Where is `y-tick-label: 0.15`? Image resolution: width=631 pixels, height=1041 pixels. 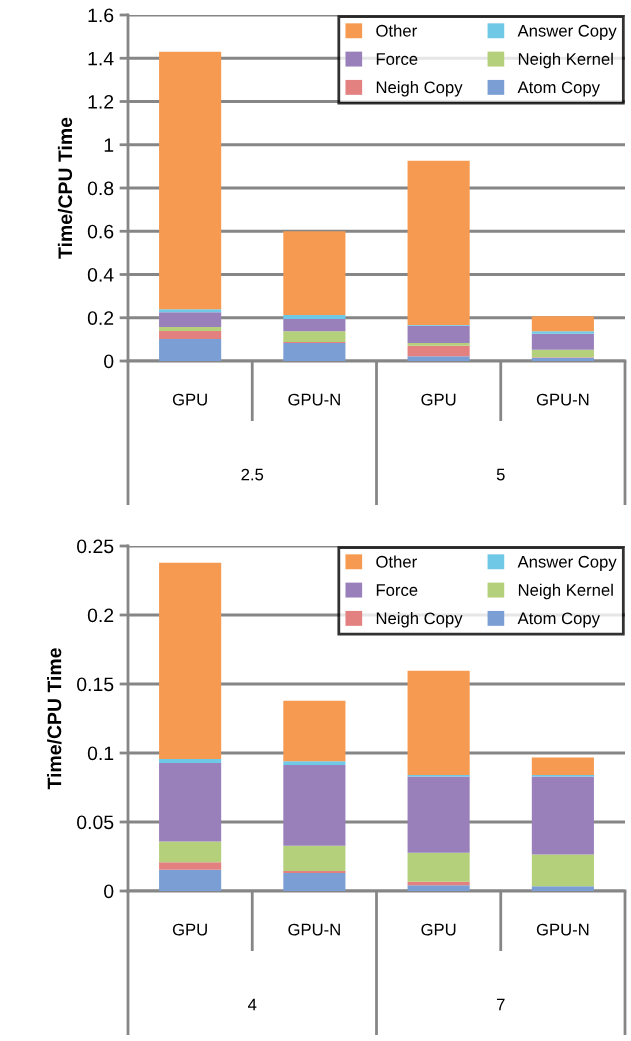
y-tick-label: 0.15 is located at coordinates (95, 684).